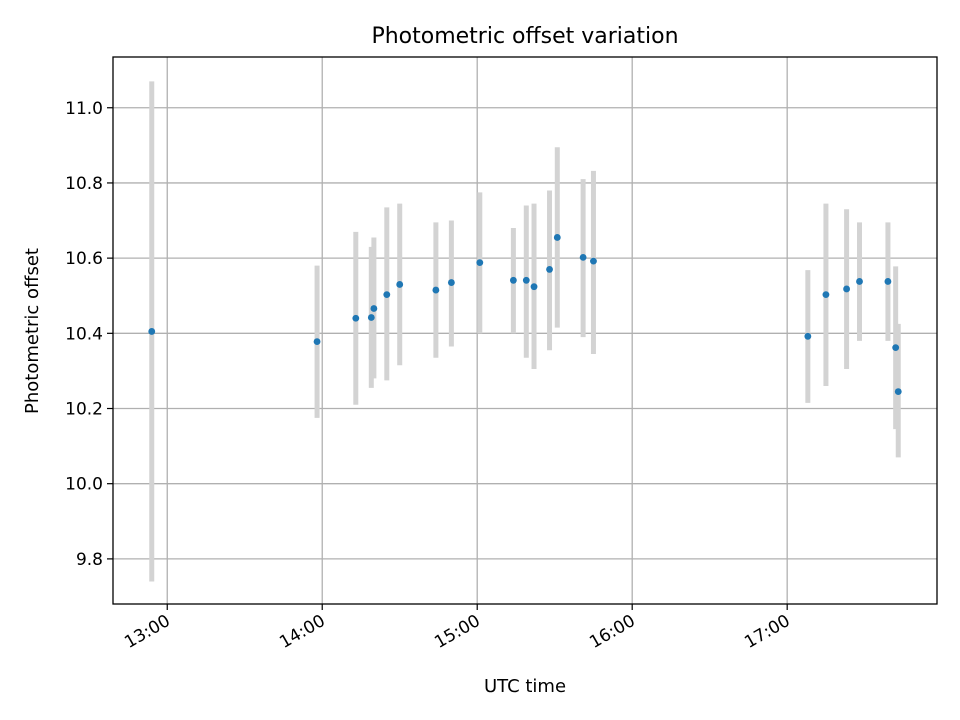 The width and height of the screenshot is (960, 720). I want to click on y-tick-label: 10.4, so click(84, 334).